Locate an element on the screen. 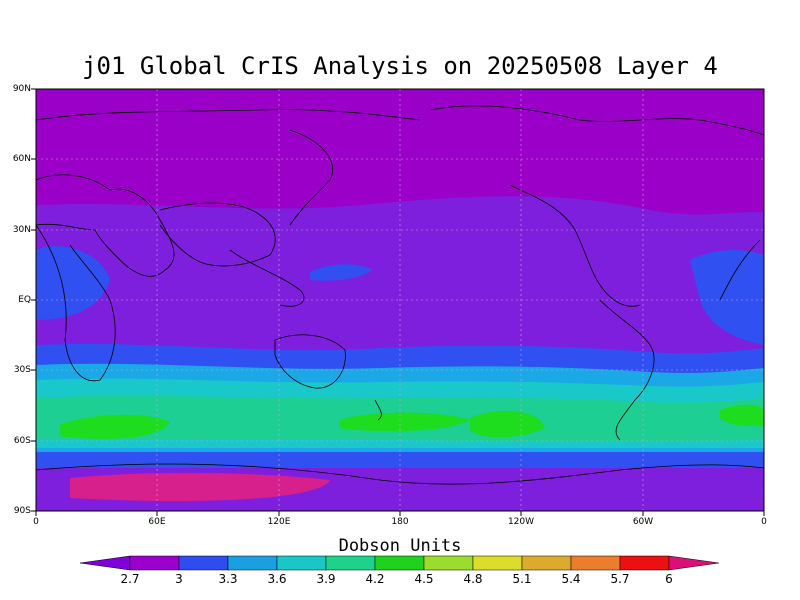  colorbar-tick-label: 5.1 is located at coordinates (522, 579).